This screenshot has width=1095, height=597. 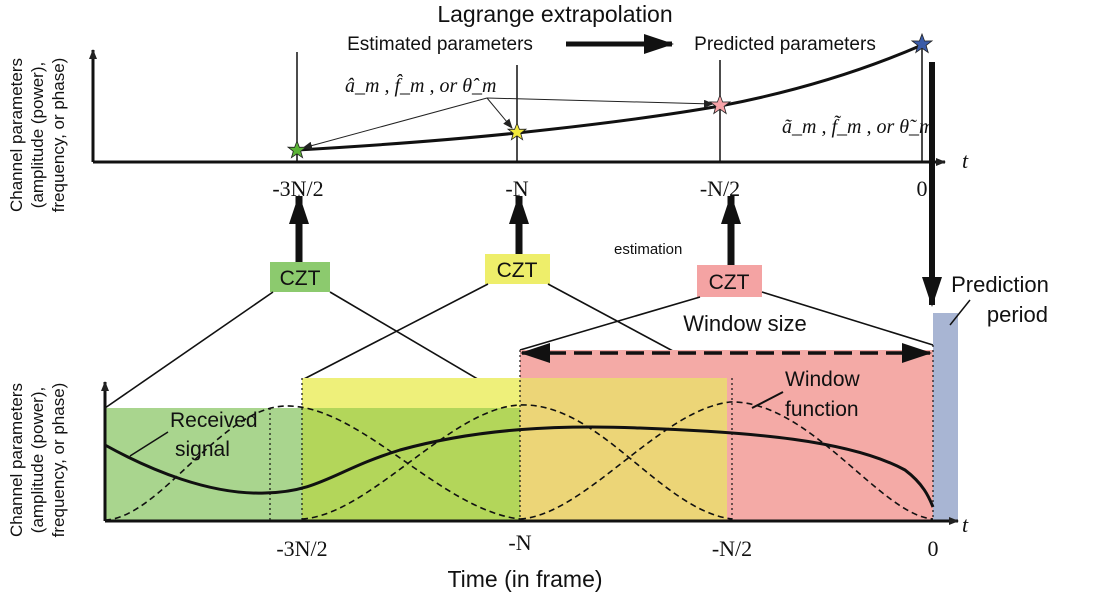 I want to click on czt-box-red, so click(x=729, y=281).